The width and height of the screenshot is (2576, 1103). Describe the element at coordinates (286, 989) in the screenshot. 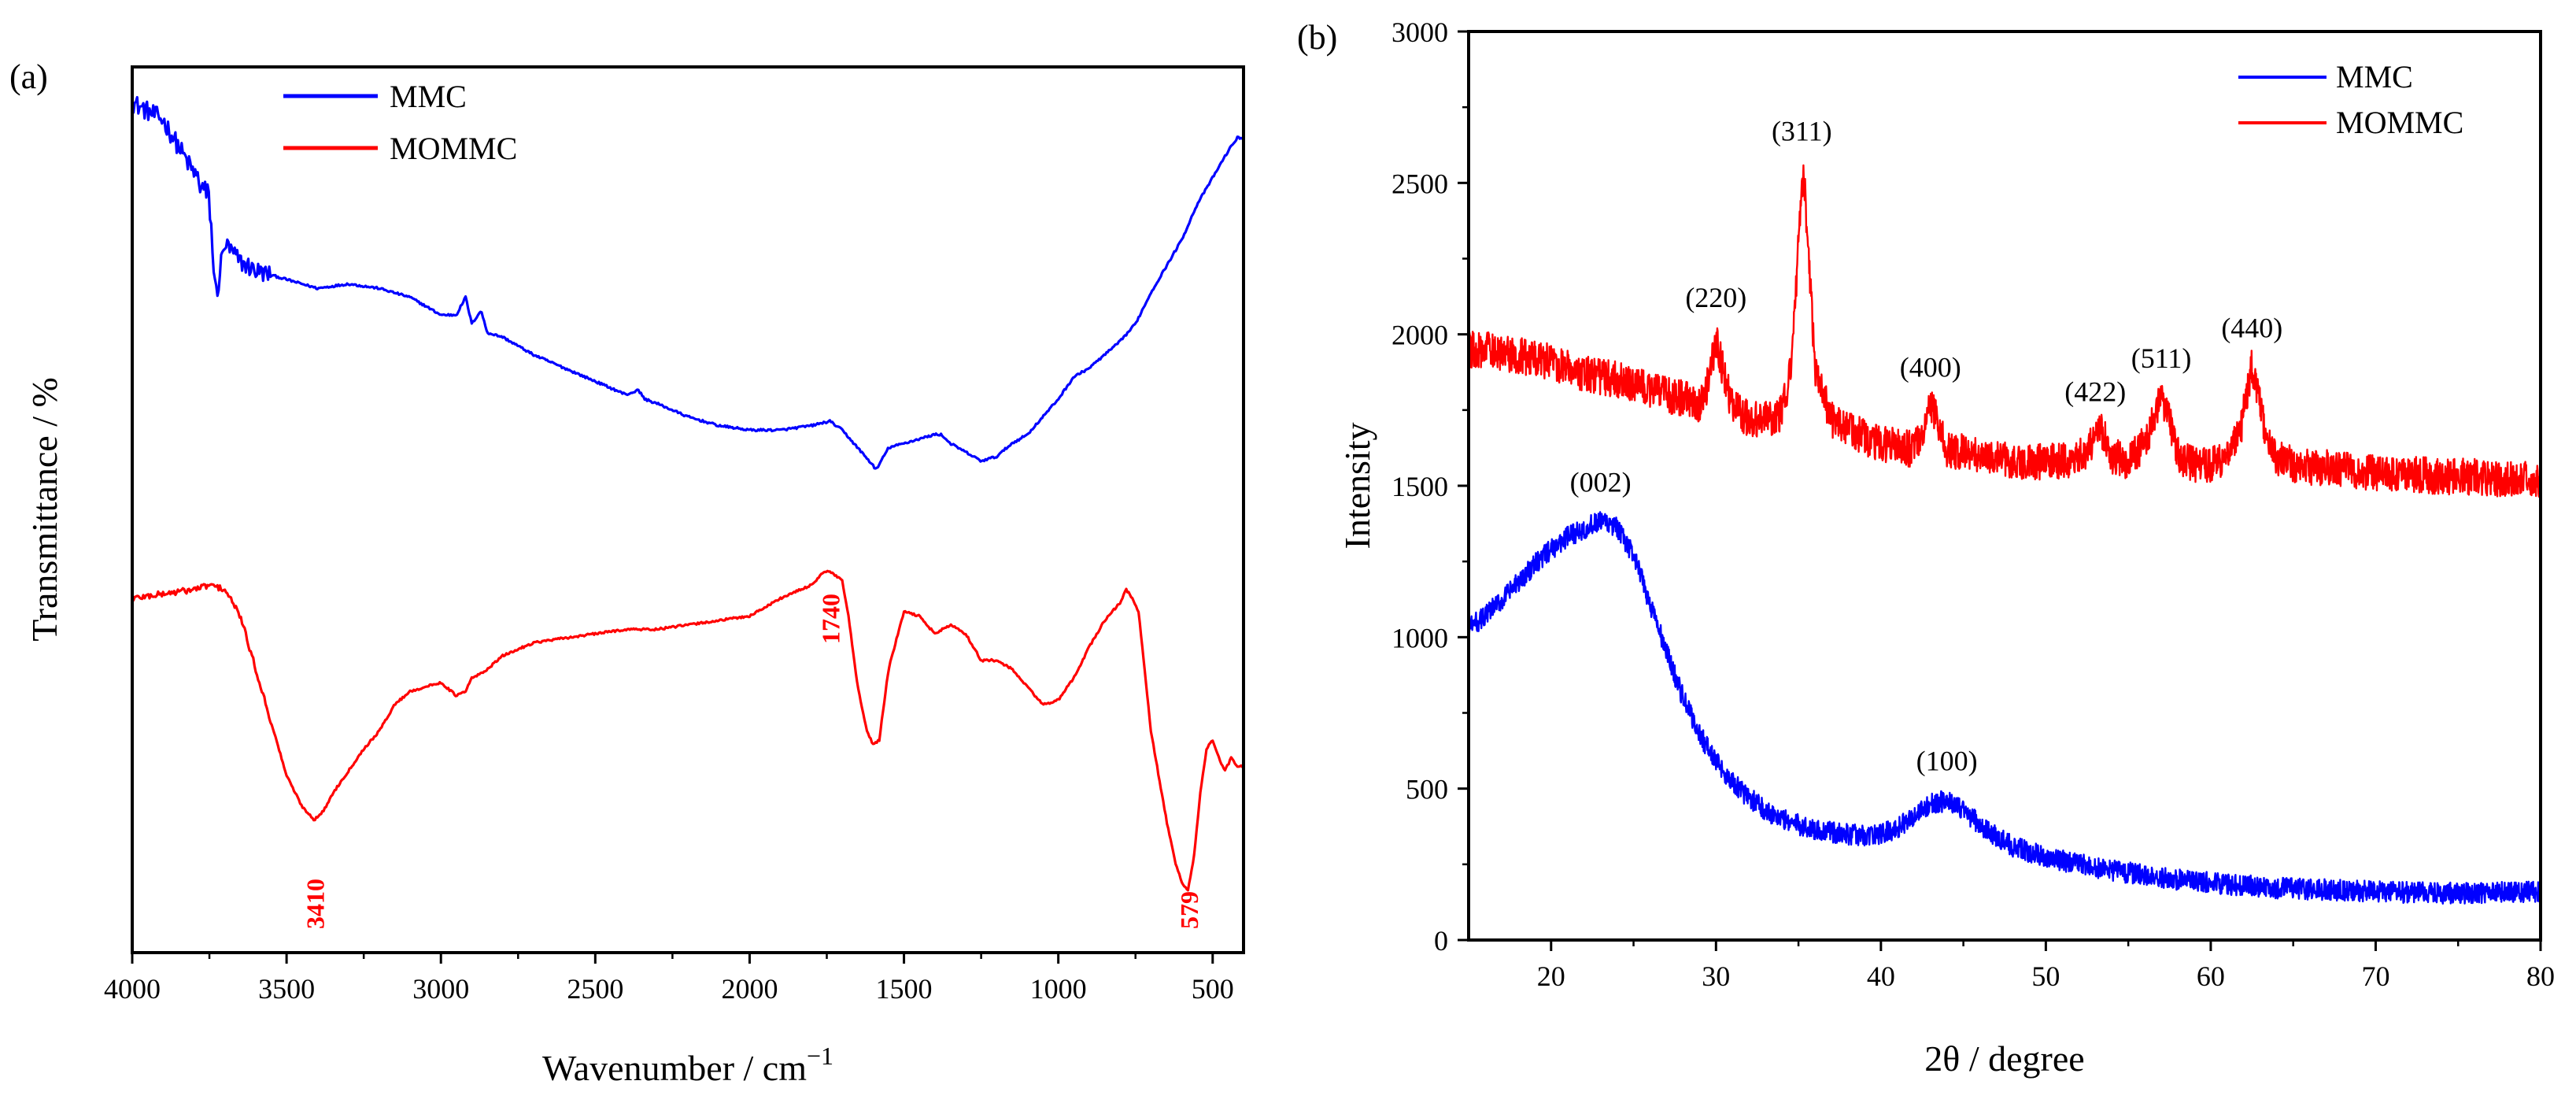

I see `panel-a-x-tick-label: 3500` at that location.